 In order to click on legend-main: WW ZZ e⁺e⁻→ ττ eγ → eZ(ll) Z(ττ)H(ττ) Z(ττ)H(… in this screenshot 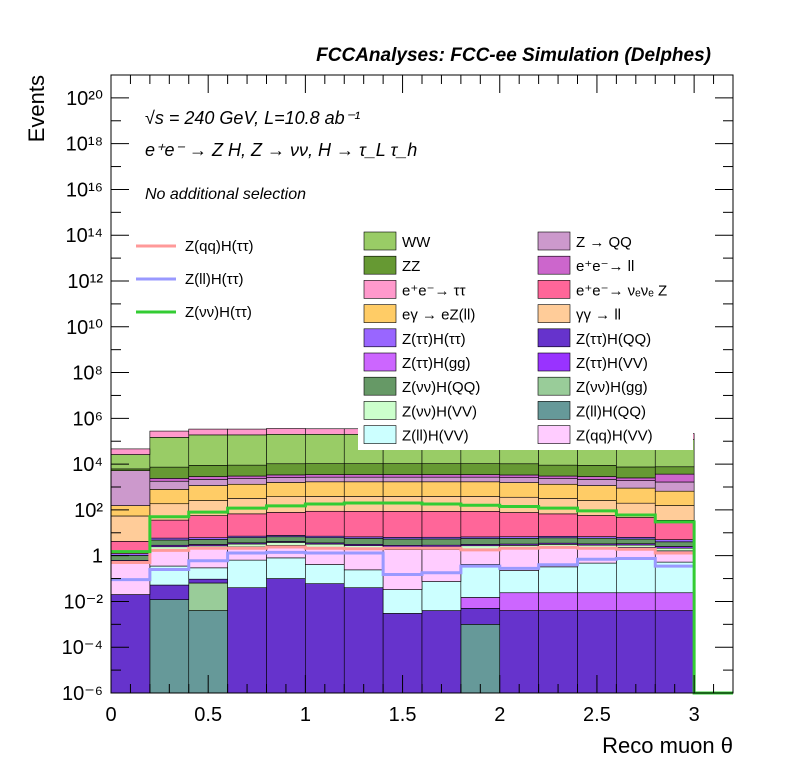, I will do `click(525, 339)`.